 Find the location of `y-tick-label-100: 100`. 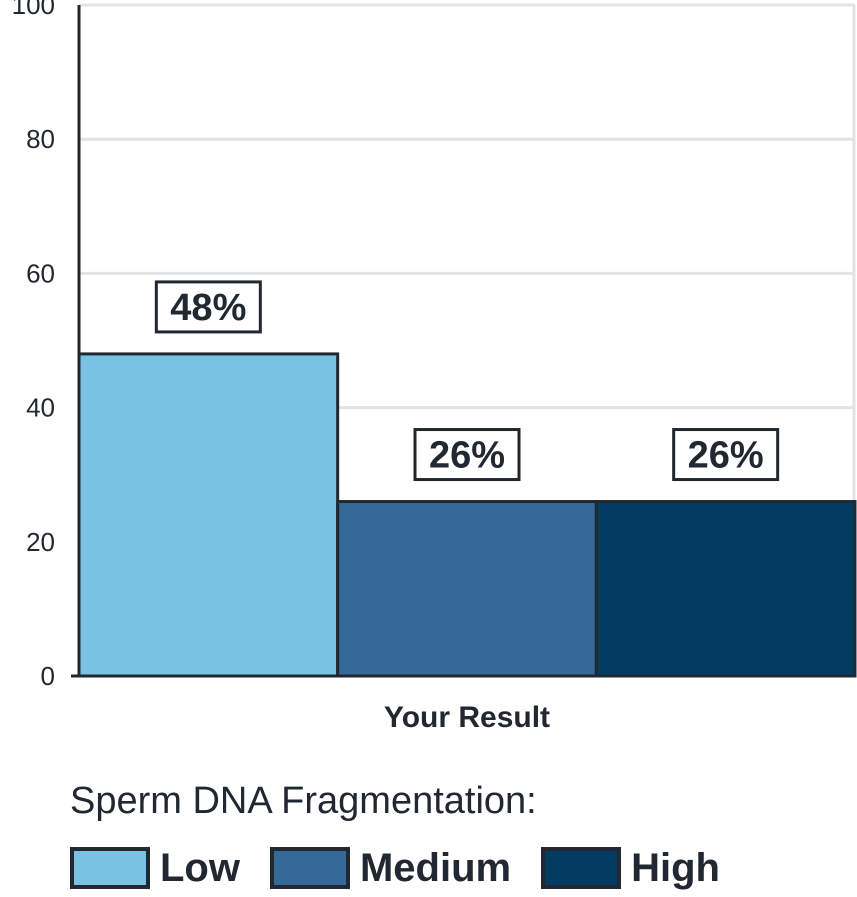

y-tick-label-100: 100 is located at coordinates (33, 10).